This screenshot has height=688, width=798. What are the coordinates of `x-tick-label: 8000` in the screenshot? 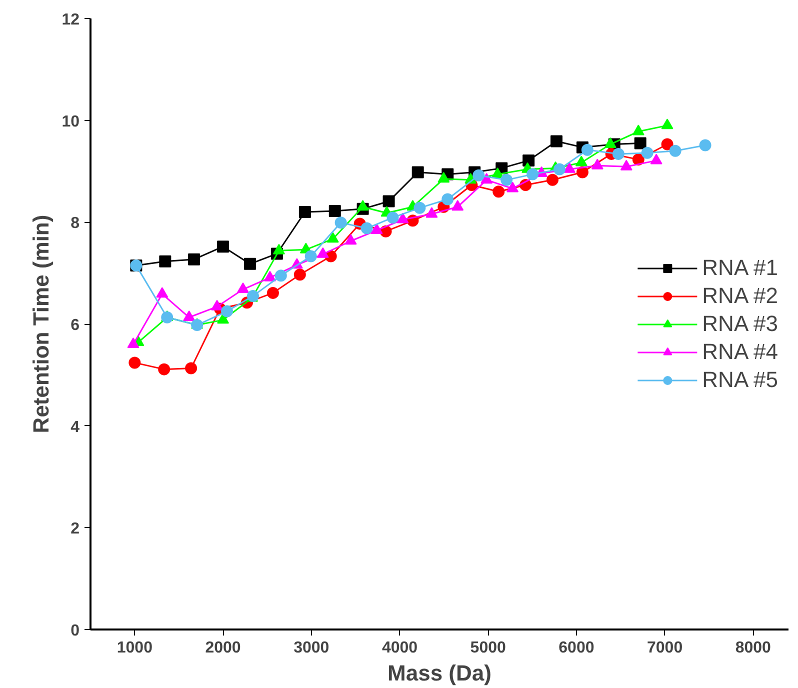 It's located at (753, 648).